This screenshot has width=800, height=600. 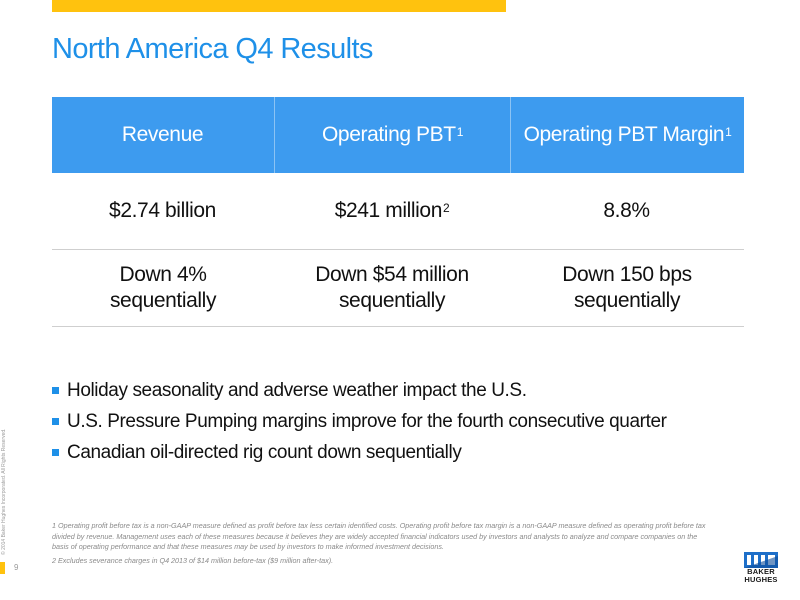 I want to click on header-revenue: Revenue, so click(x=163, y=135).